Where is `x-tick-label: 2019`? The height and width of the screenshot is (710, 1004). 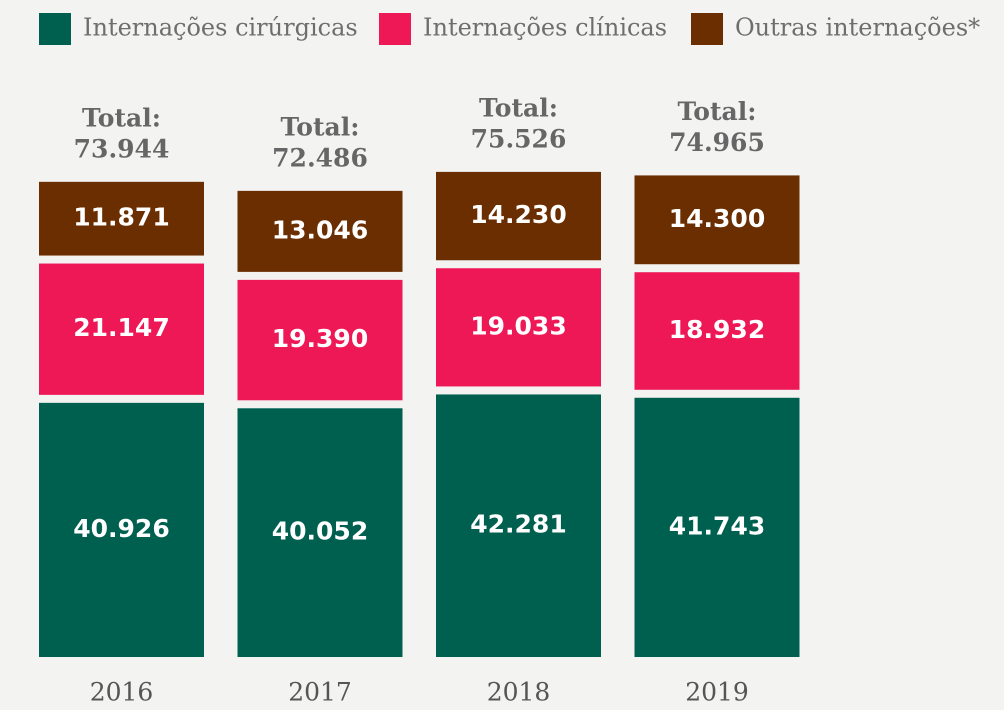 x-tick-label: 2019 is located at coordinates (717, 692).